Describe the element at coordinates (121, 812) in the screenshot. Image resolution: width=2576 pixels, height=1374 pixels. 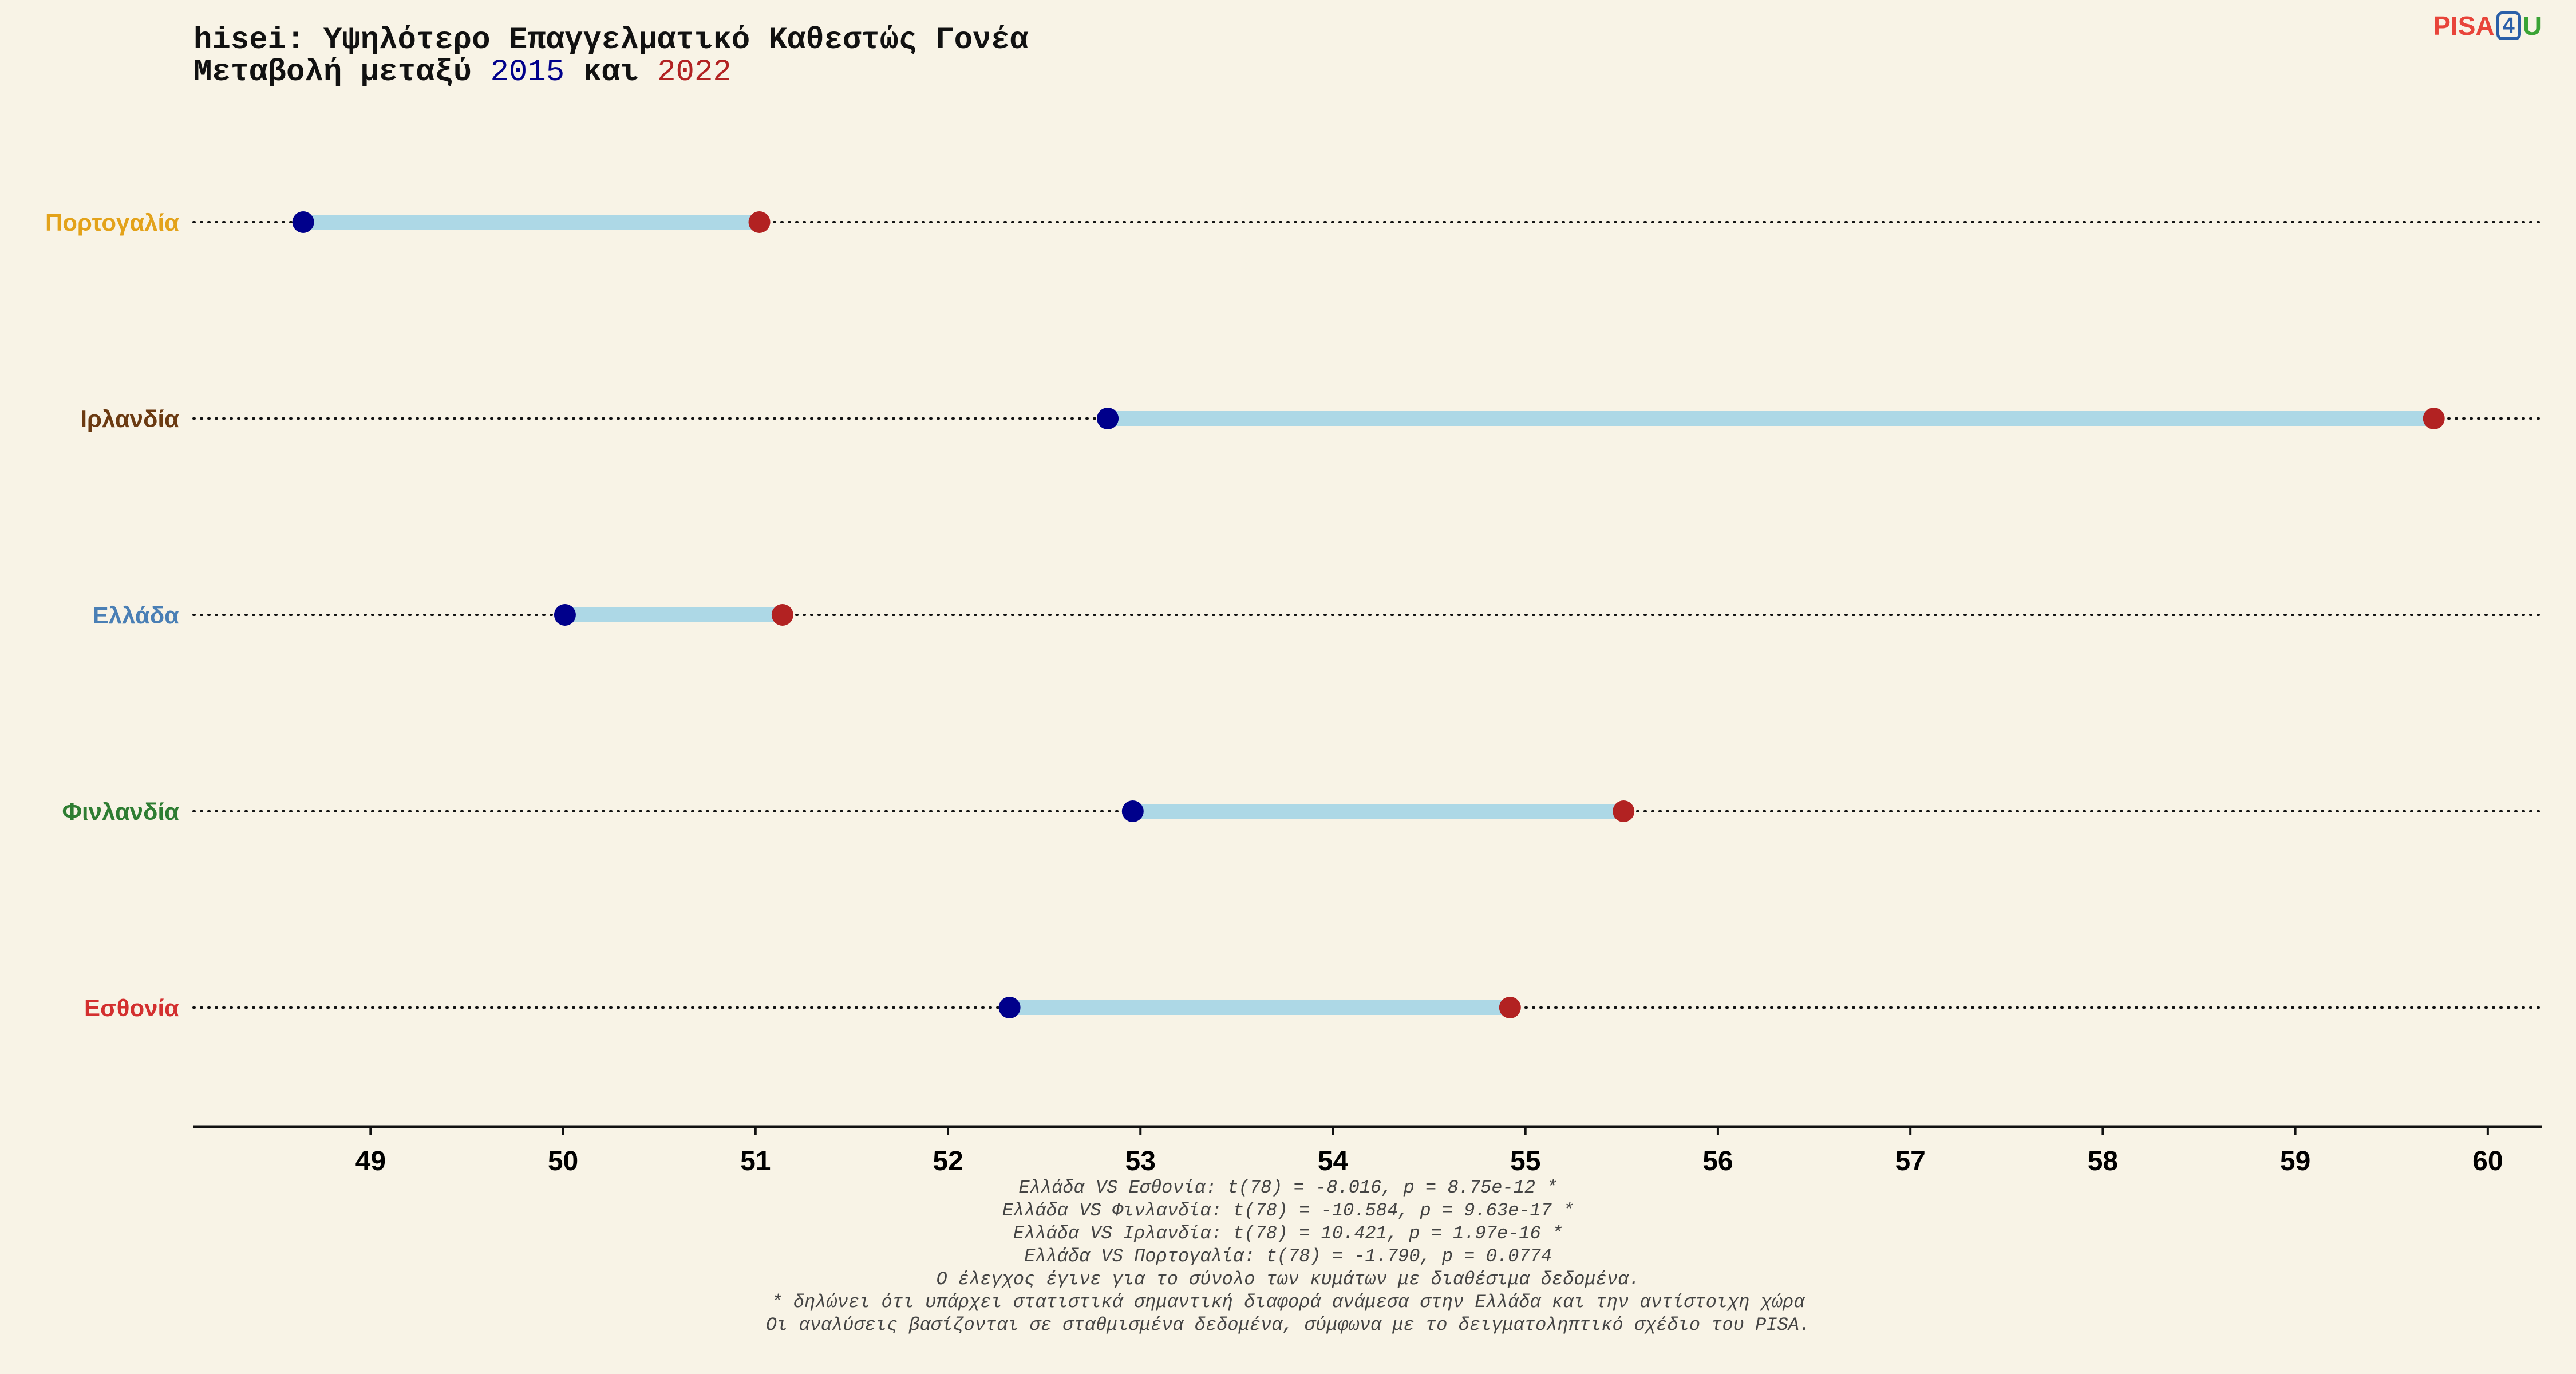
I see `country-label: Φινλανδία` at that location.